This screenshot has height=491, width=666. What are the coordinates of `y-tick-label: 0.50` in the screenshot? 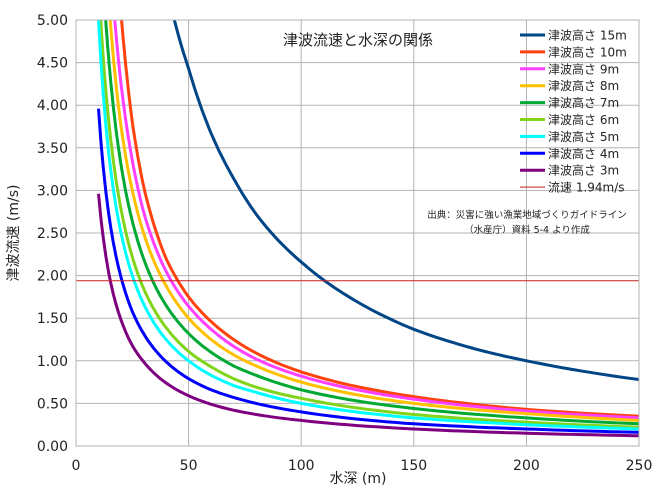 It's located at (52, 404).